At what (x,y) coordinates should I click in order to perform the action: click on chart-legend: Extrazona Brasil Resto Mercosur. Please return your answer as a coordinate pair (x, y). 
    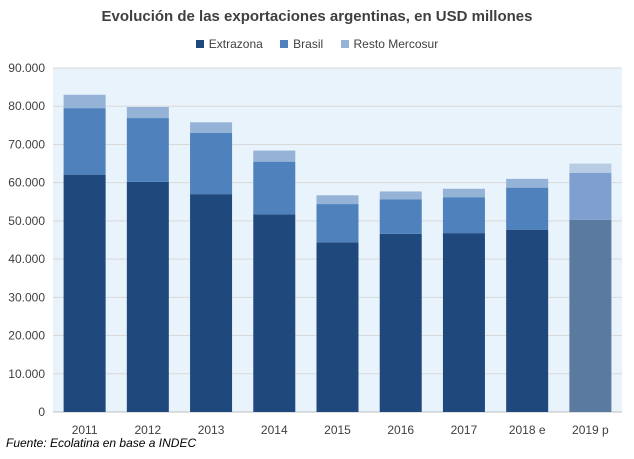
    Looking at the image, I should click on (317, 44).